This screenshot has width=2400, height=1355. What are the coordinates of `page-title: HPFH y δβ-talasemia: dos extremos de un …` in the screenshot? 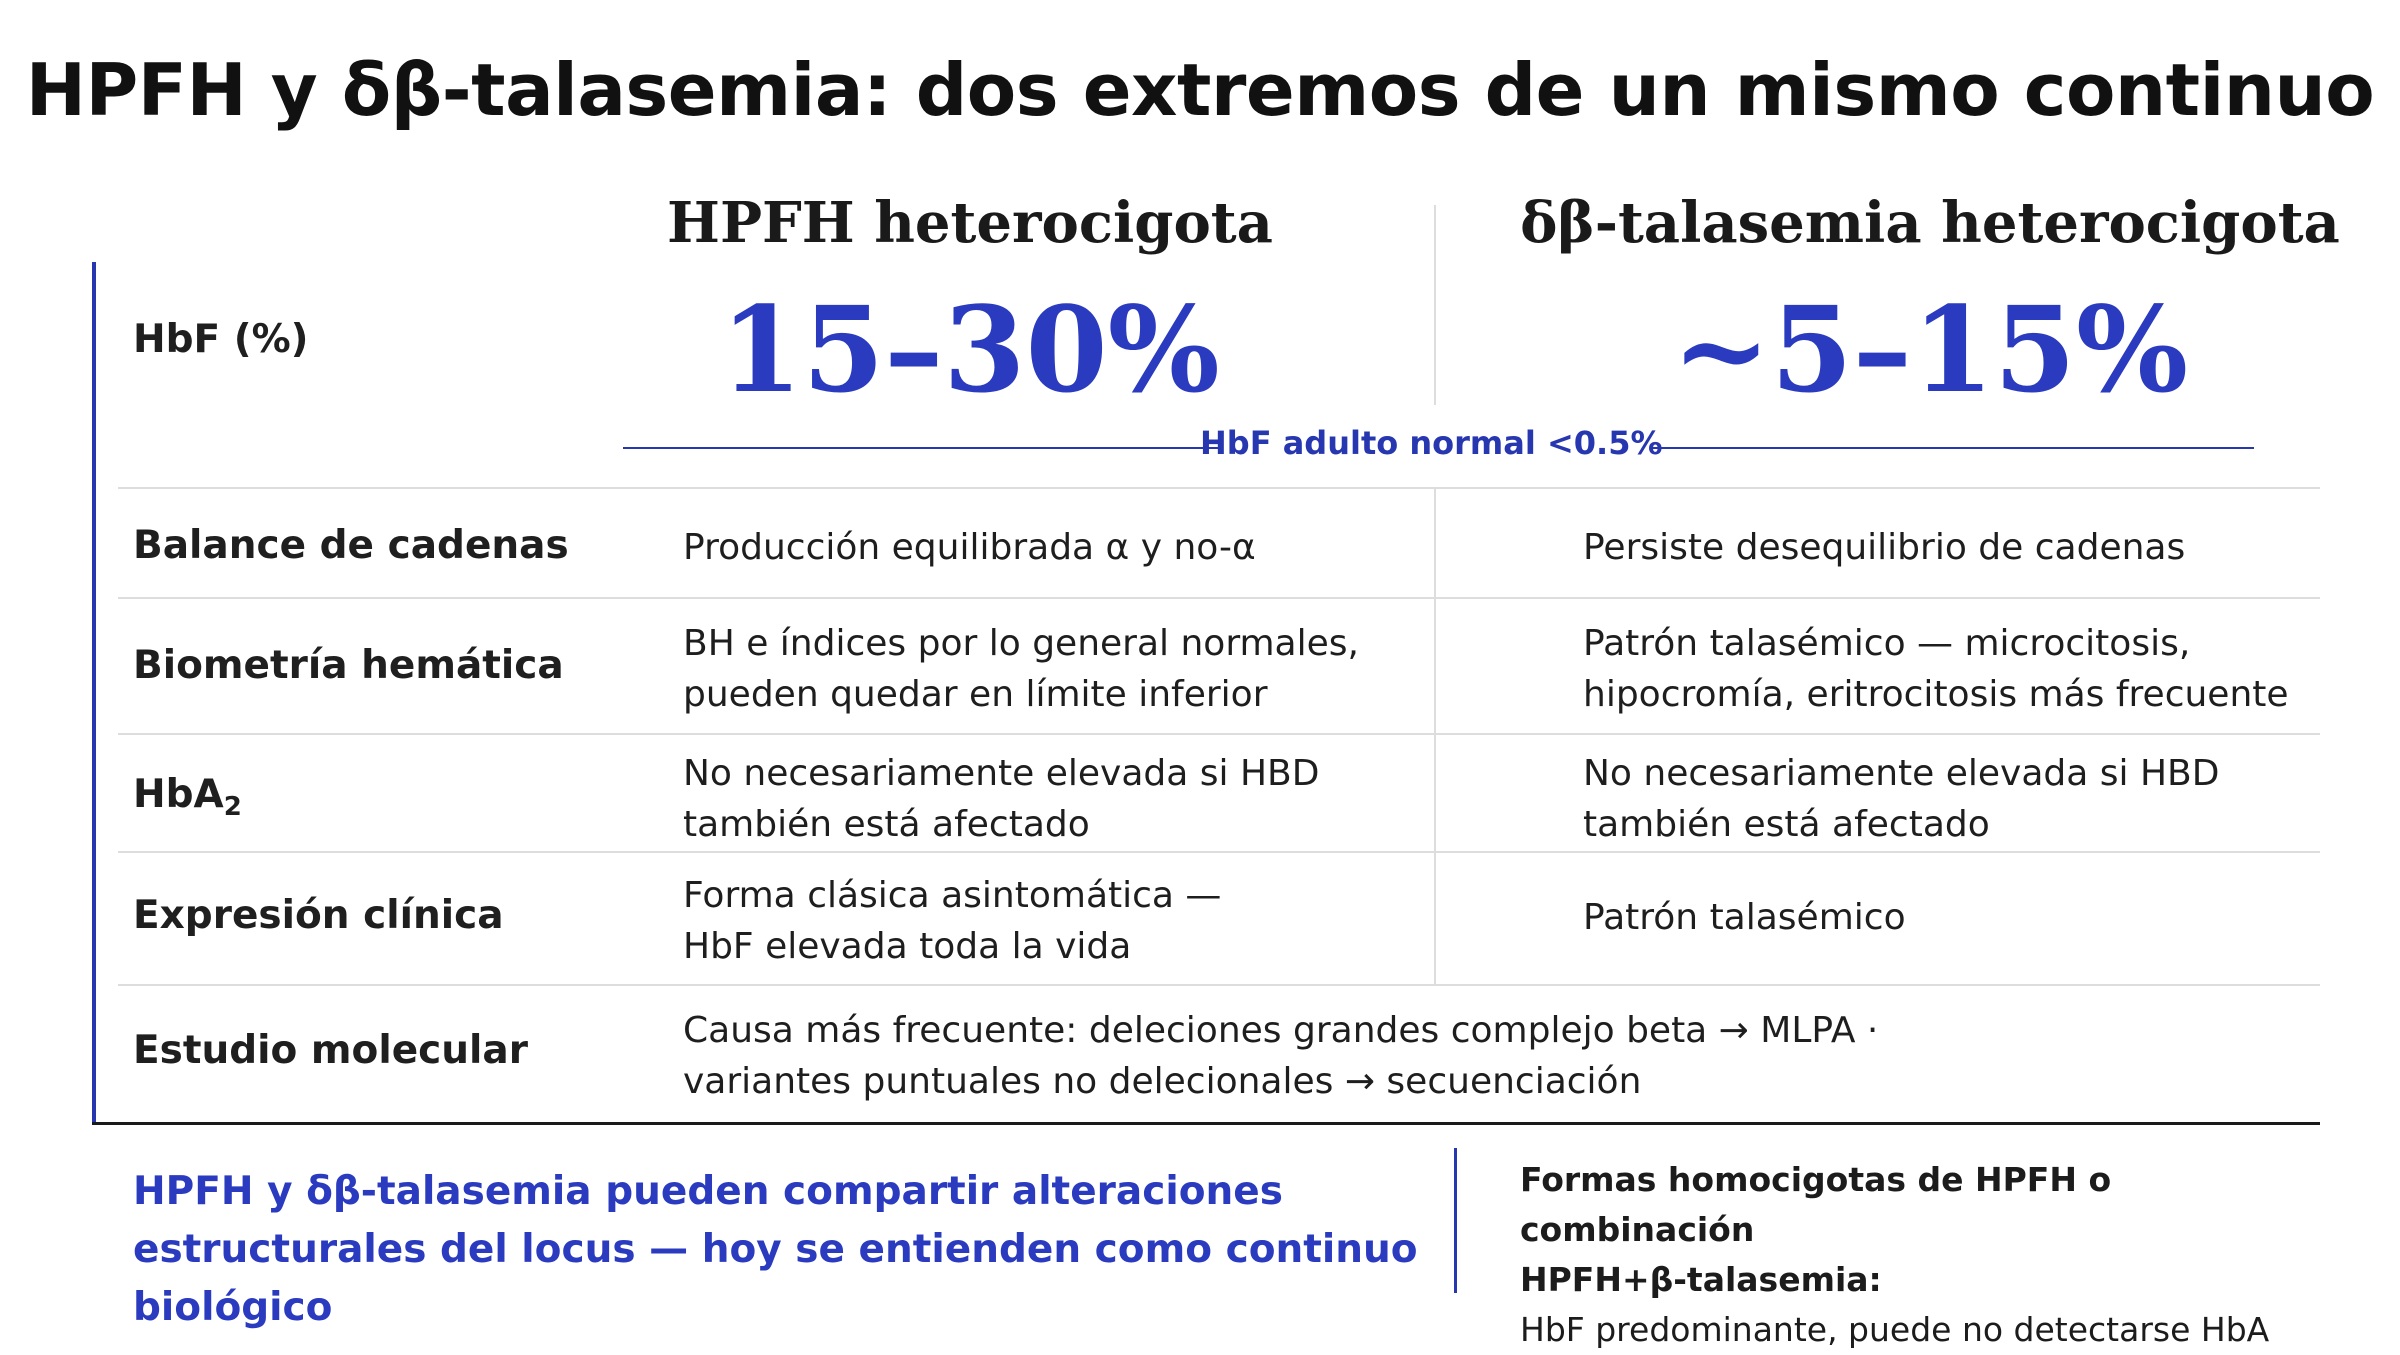 It's located at (1200, 90).